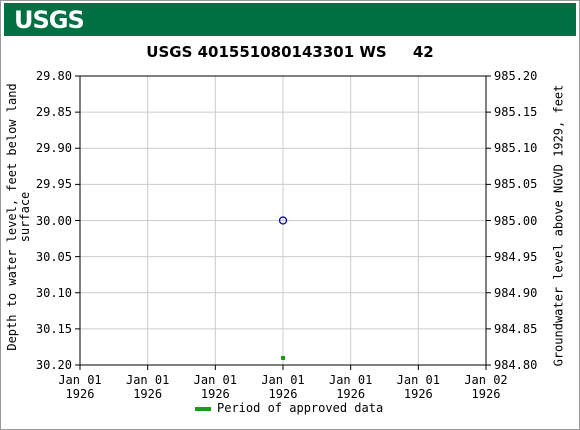 The image size is (580, 430). What do you see at coordinates (53, 112) in the screenshot?
I see `y-tick-label: 29.85` at bounding box center [53, 112].